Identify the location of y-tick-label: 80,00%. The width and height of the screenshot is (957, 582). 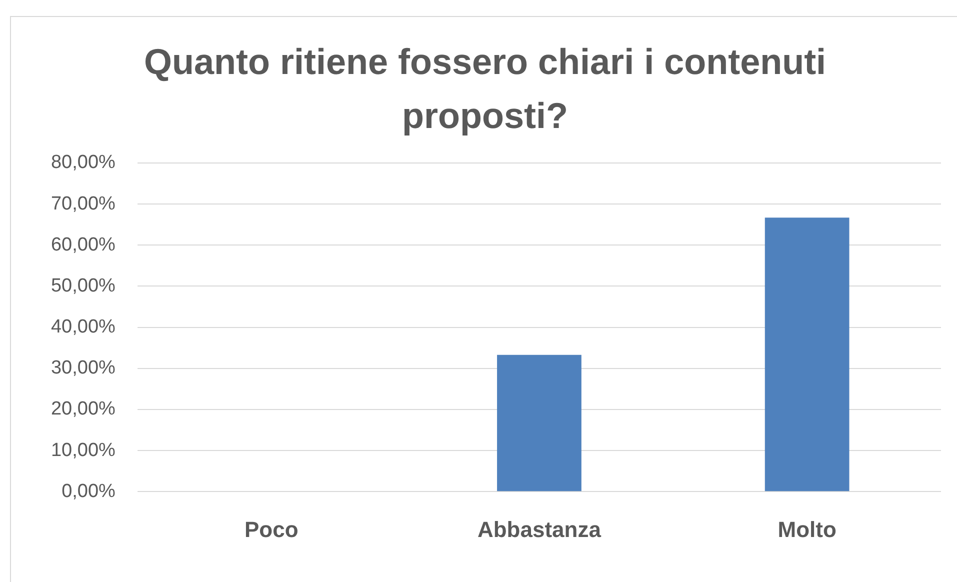
(83, 163).